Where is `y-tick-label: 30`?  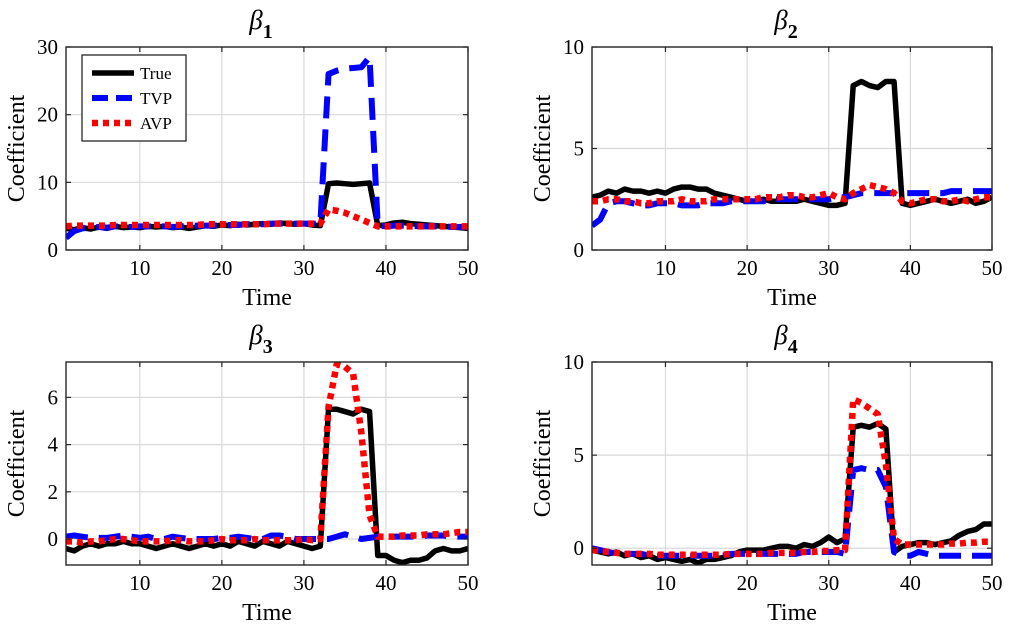 y-tick-label: 30 is located at coordinates (47, 47).